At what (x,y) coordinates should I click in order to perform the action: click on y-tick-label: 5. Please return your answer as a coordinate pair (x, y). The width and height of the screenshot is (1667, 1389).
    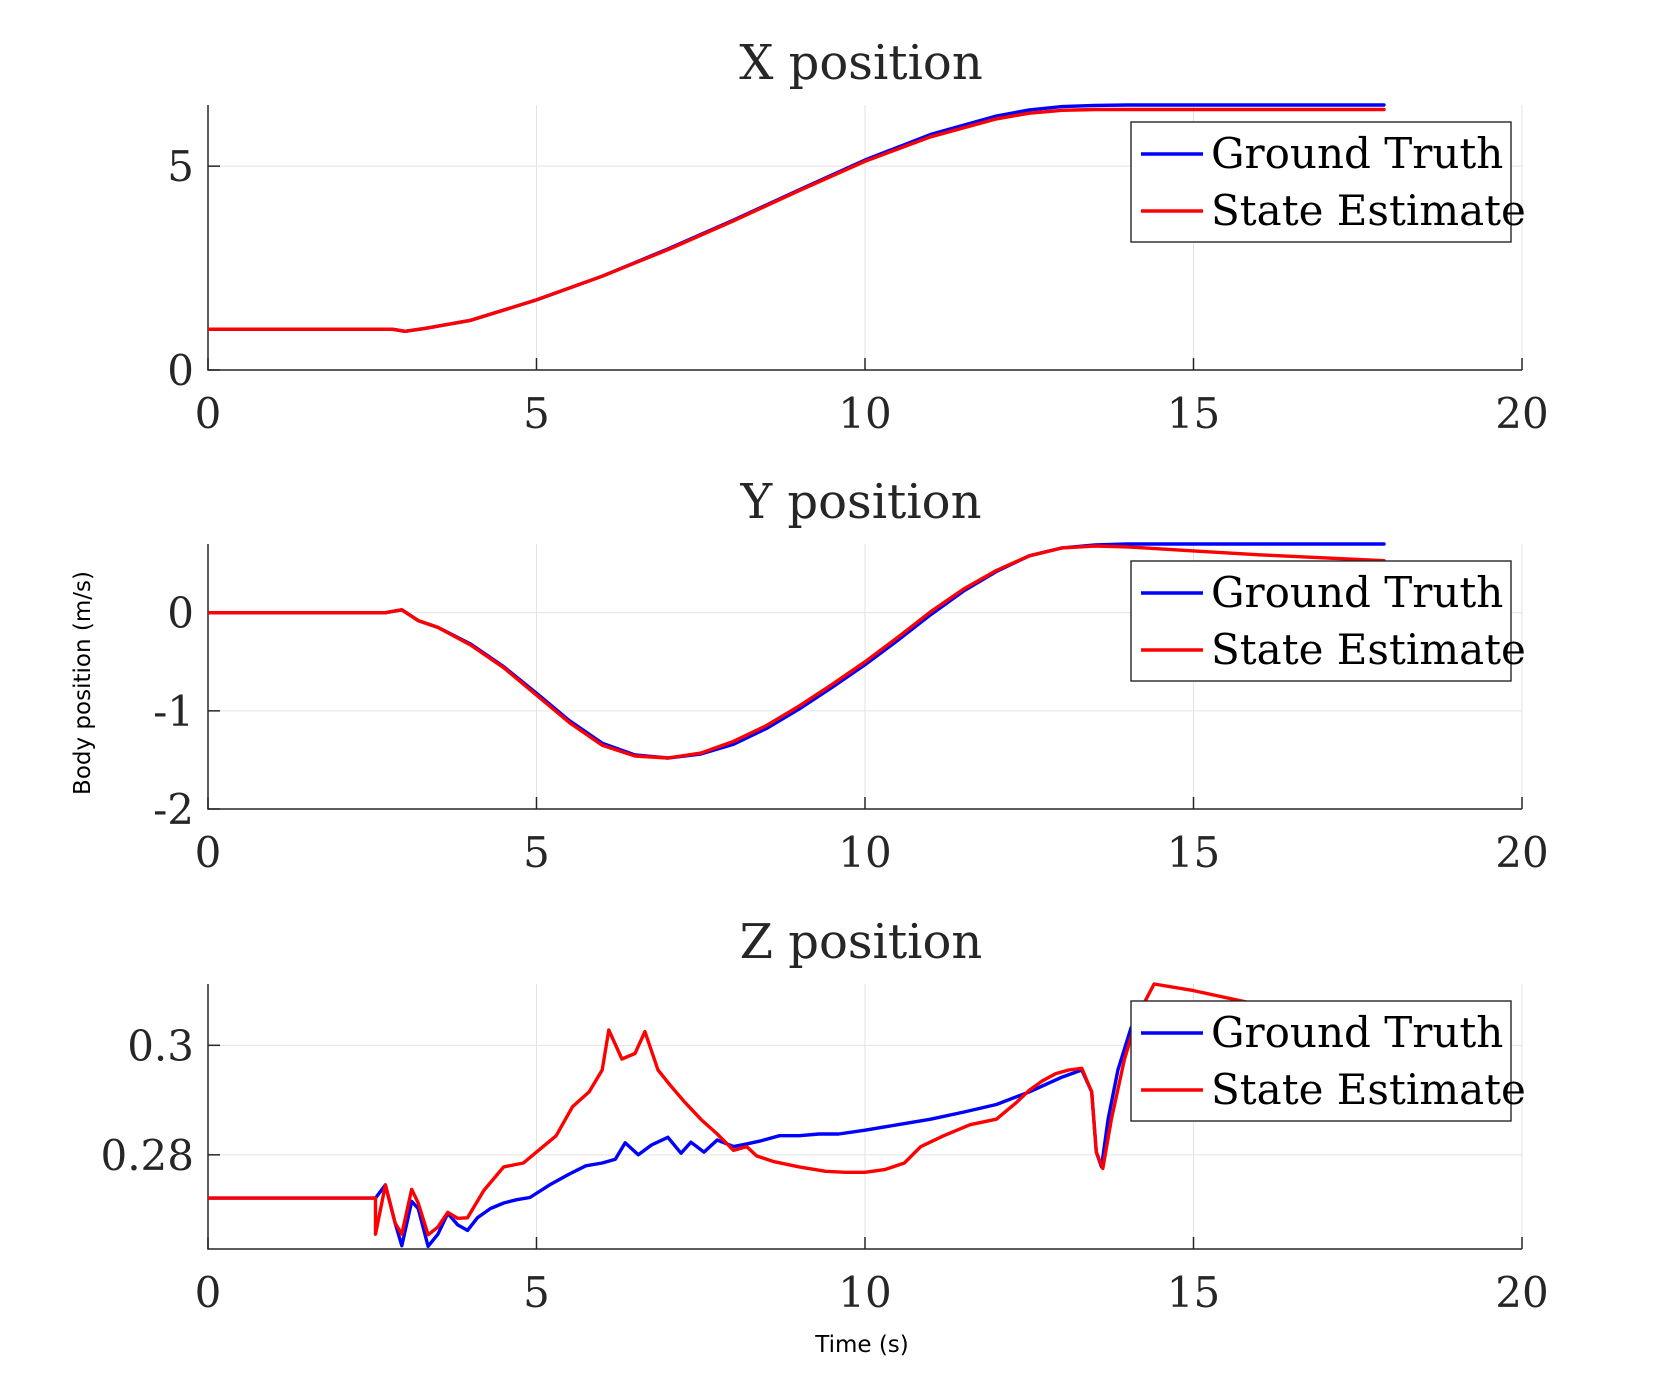
    Looking at the image, I should click on (180, 166).